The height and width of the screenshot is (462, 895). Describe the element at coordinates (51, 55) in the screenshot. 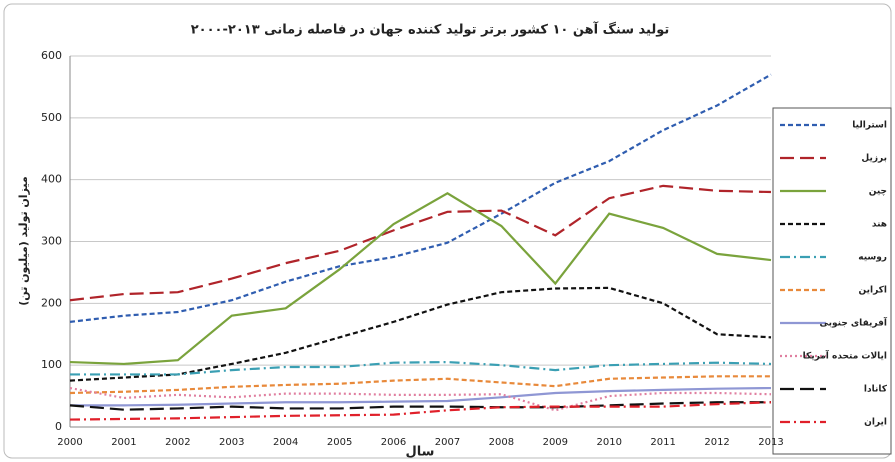

I see `y-tick-label: 600` at that location.